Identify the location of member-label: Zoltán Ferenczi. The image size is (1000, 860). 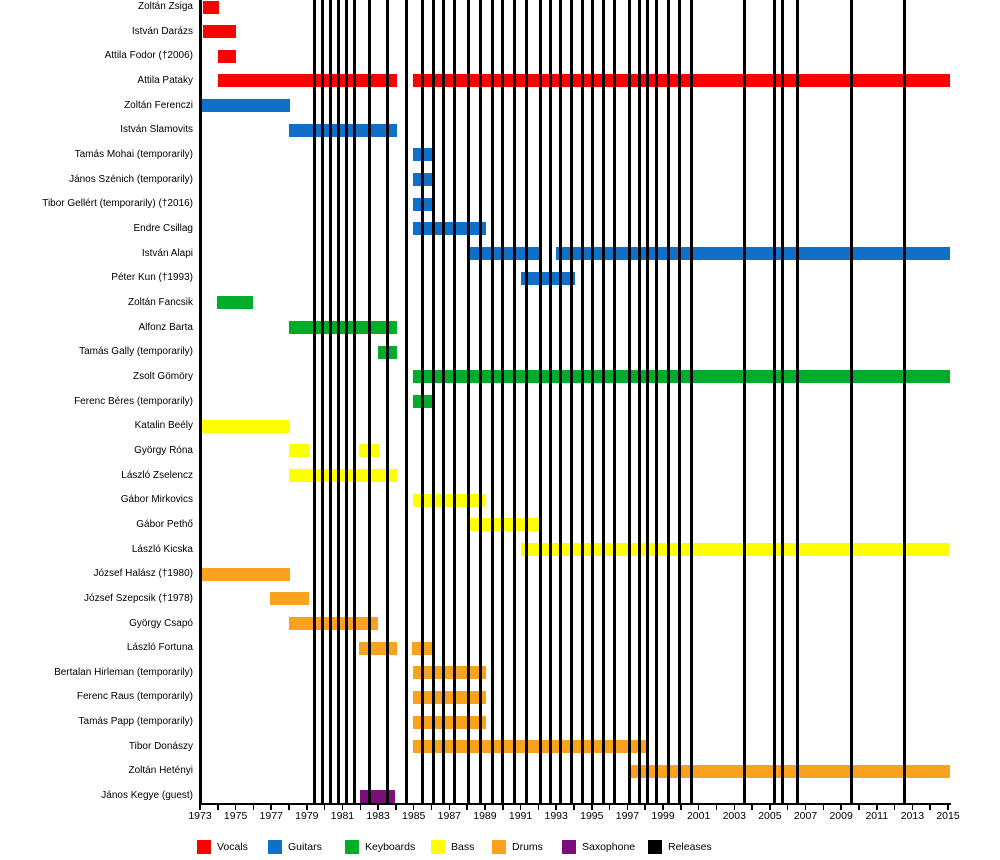
(158, 105).